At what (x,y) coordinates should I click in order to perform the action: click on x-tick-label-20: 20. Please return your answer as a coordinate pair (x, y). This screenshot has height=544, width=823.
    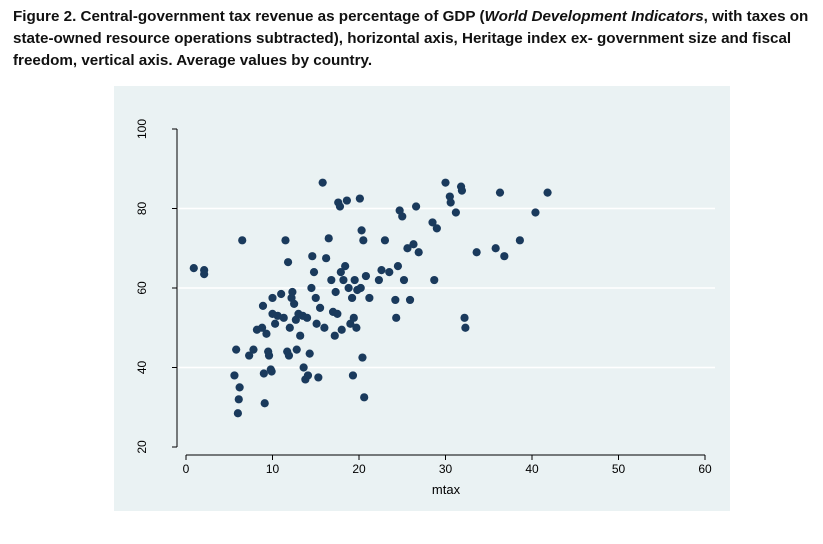
    Looking at the image, I should click on (359, 469).